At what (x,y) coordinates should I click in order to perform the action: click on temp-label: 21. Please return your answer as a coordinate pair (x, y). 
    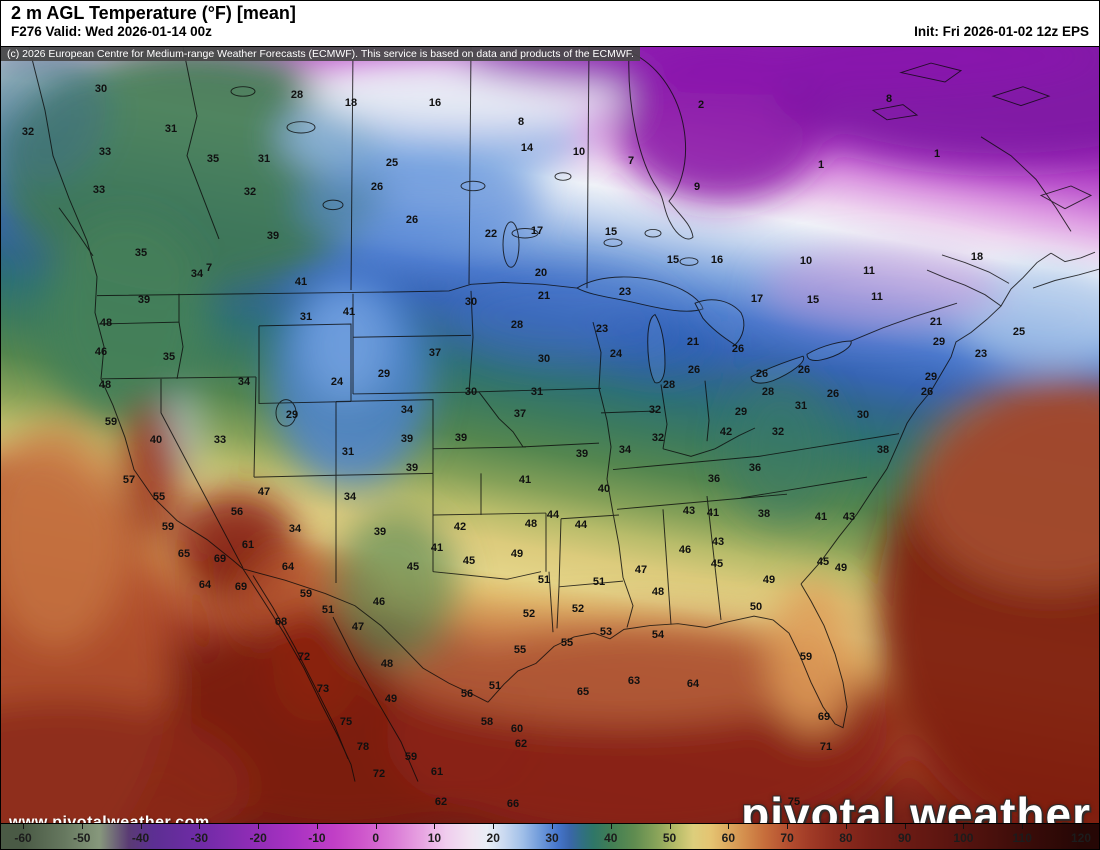
    Looking at the image, I should click on (936, 322).